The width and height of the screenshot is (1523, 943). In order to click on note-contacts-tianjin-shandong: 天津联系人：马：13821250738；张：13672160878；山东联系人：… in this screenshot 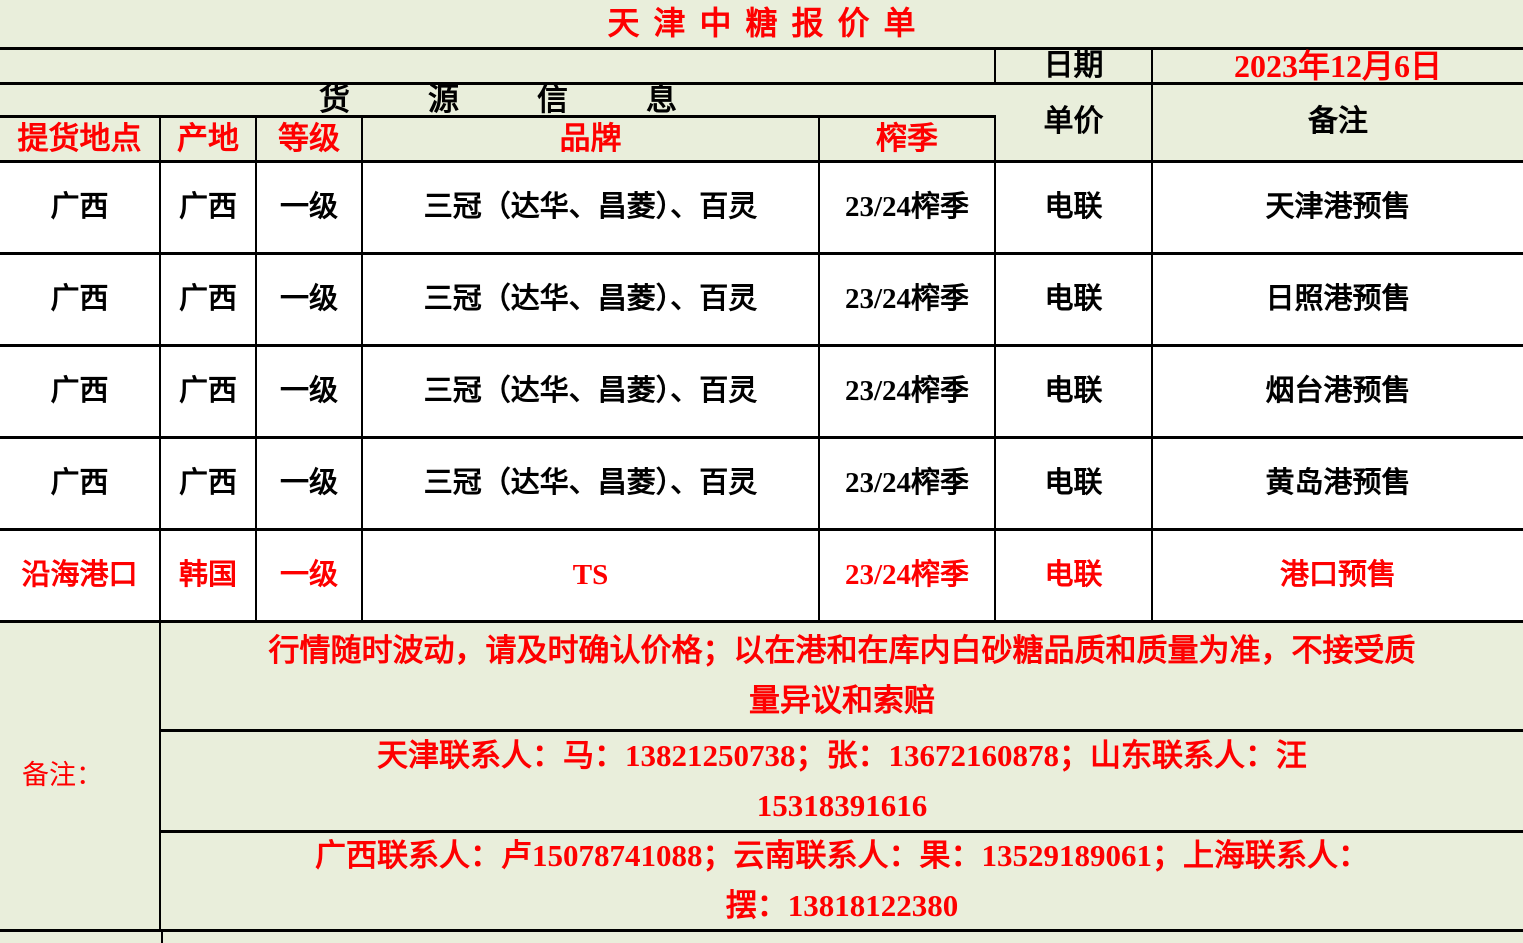, I will do `click(842, 782)`.